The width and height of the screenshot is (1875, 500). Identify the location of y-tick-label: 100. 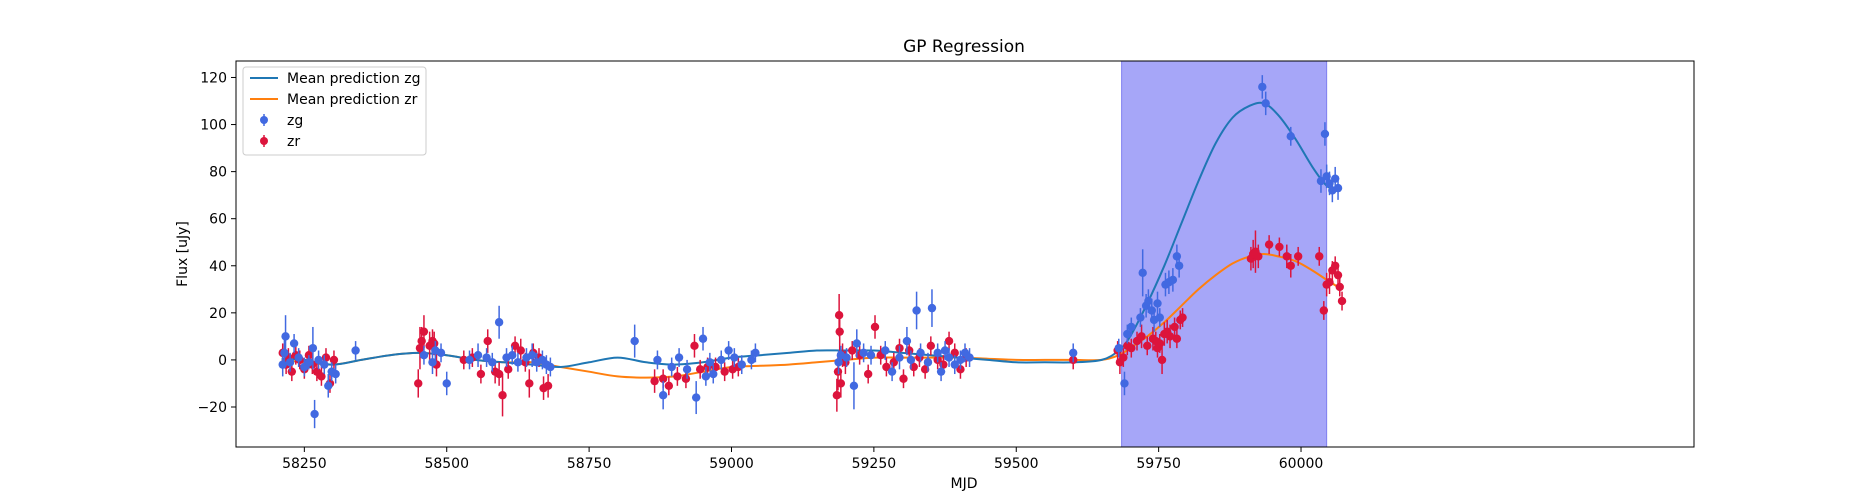
(213, 126).